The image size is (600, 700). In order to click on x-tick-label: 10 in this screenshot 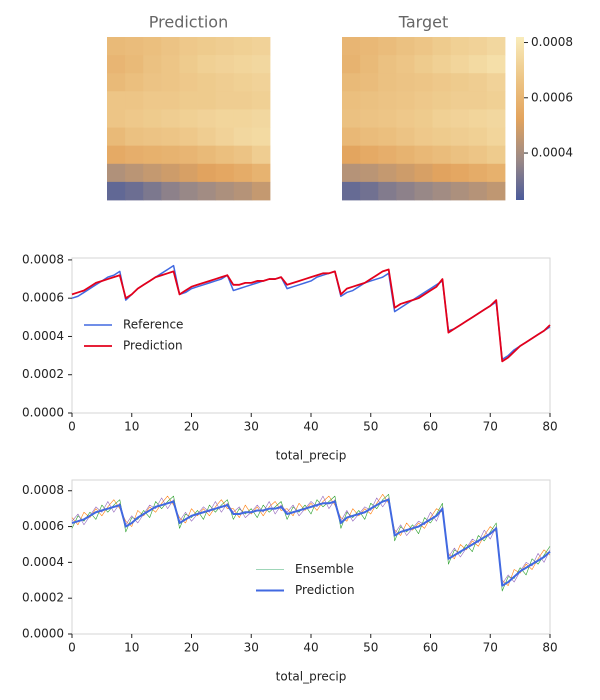, I will do `click(131, 648)`.